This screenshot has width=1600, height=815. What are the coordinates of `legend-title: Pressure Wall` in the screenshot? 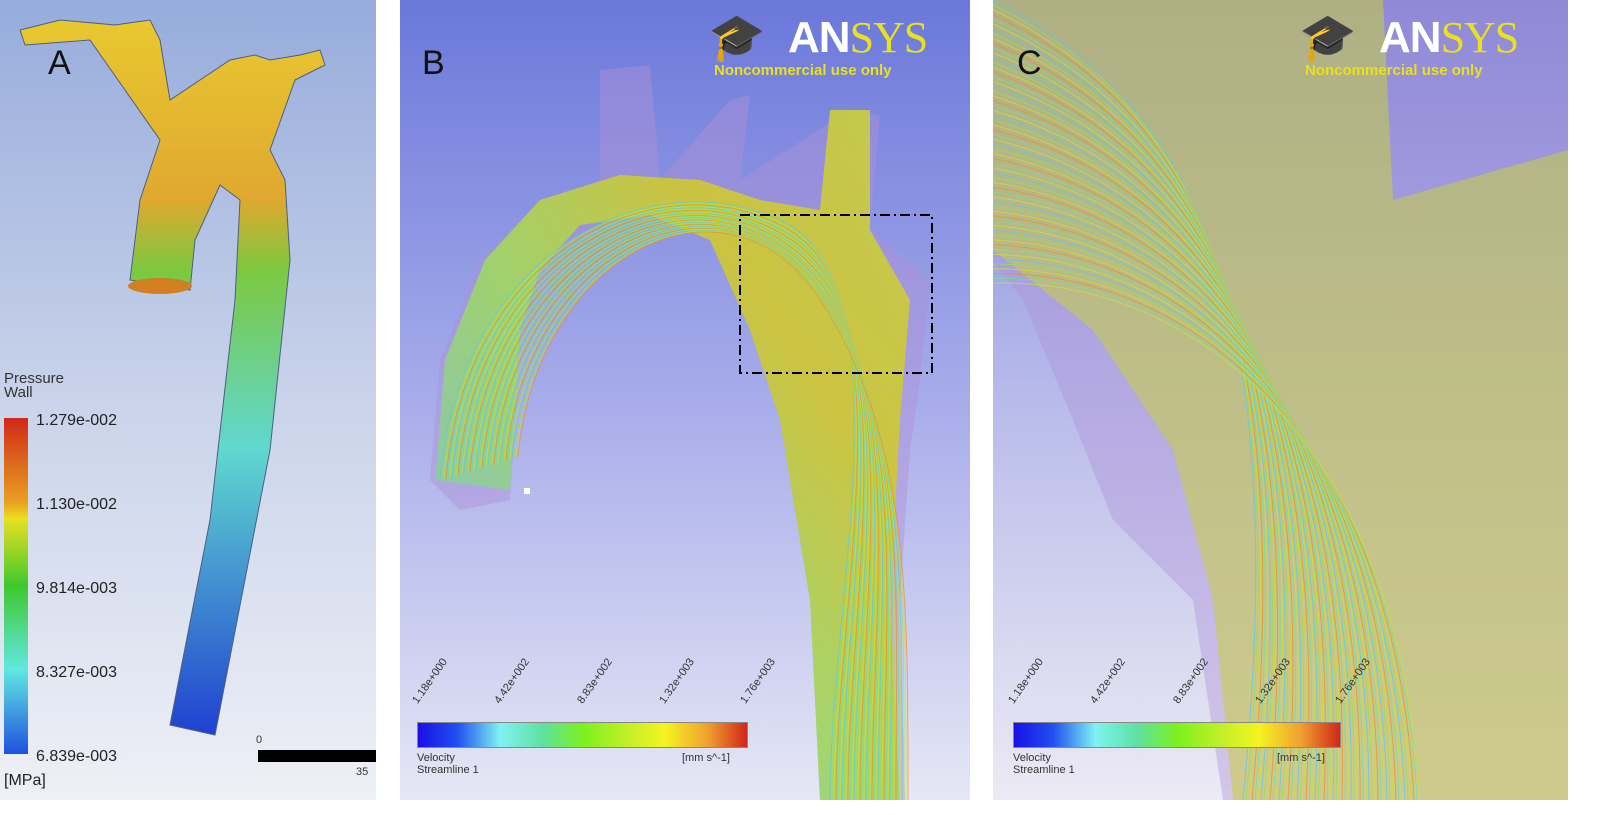 It's located at (34, 385).